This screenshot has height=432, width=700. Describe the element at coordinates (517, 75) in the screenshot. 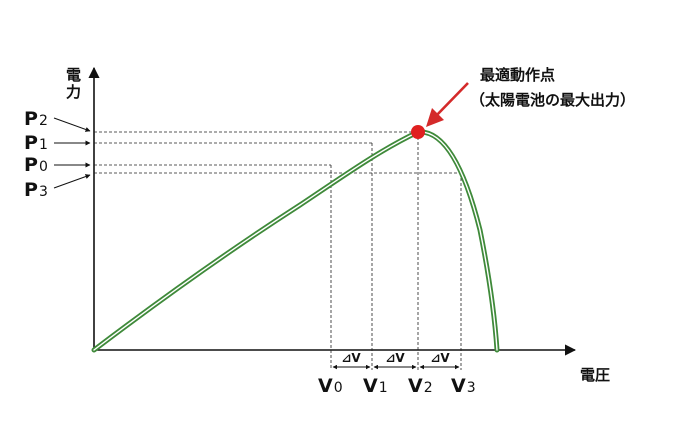

I see `annotation-line1: 最適動作点` at that location.